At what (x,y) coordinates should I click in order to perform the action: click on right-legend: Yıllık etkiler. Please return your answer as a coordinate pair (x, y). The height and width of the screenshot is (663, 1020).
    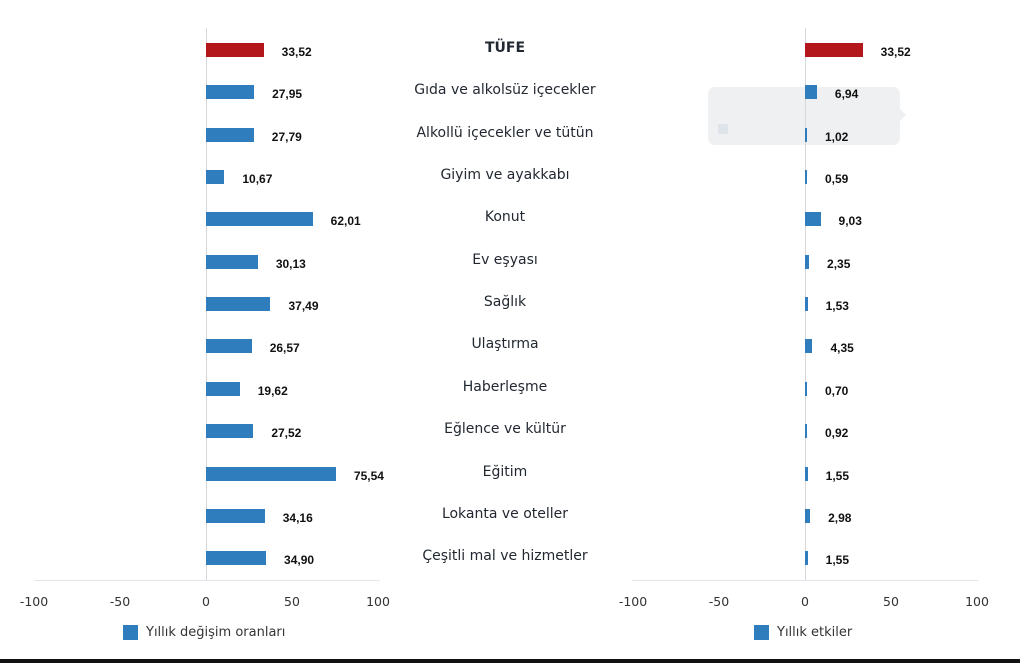
    Looking at the image, I should click on (803, 632).